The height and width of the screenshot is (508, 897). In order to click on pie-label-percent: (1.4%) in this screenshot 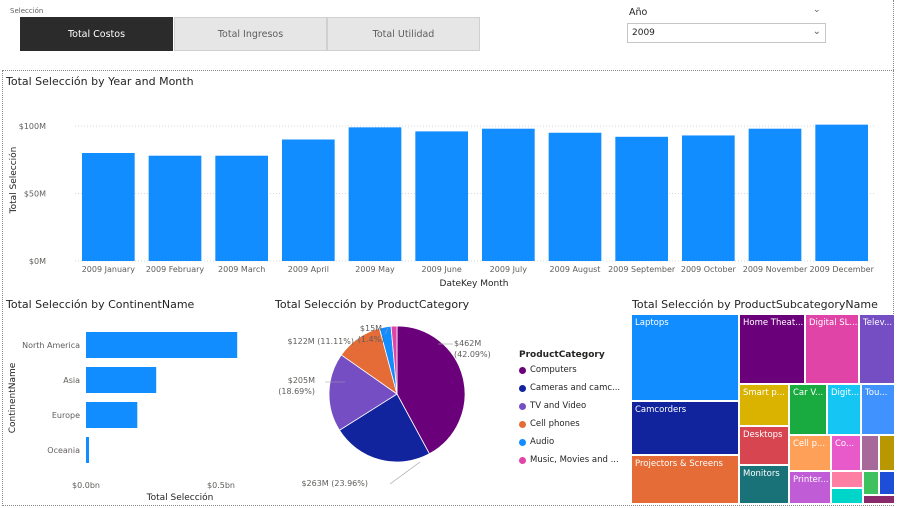, I will do `click(371, 339)`.